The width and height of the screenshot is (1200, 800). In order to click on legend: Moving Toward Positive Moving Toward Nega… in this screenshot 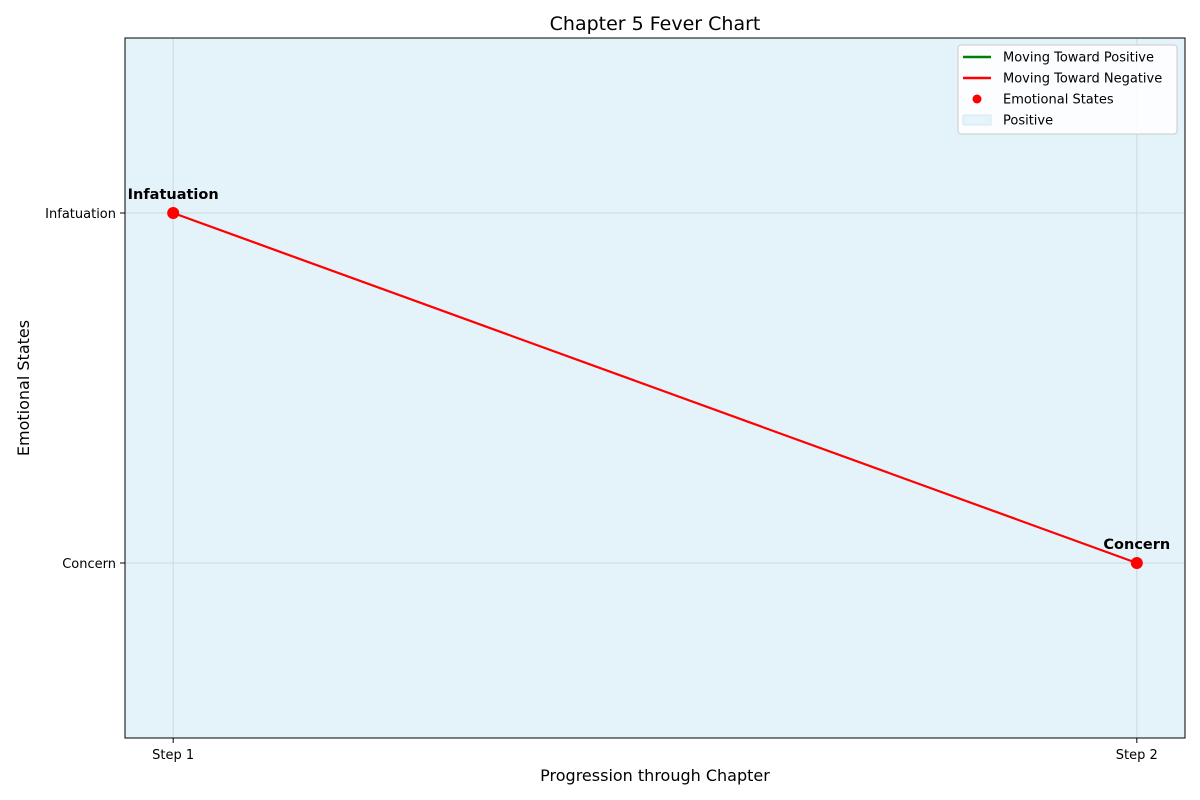, I will do `click(1067, 89)`.